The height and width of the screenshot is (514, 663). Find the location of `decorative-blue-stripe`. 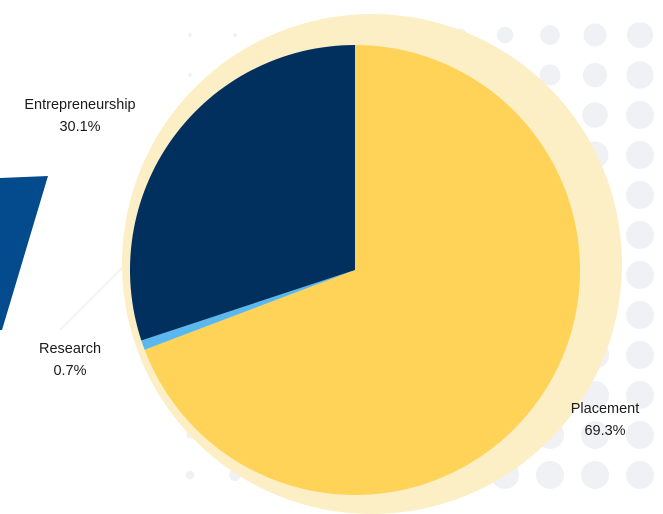

decorative-blue-stripe is located at coordinates (24, 253).